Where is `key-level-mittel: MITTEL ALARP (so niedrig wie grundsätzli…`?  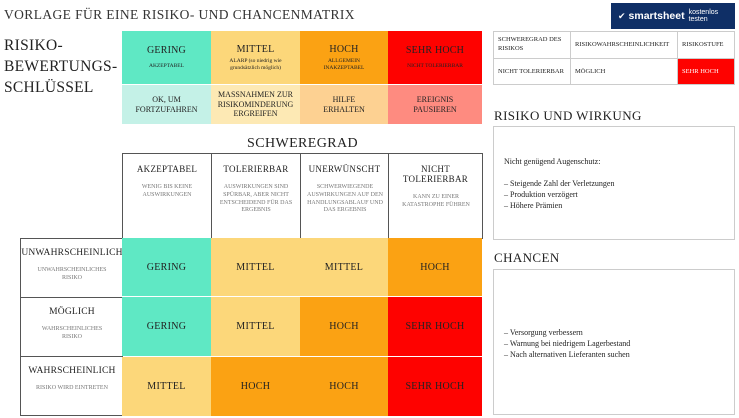 key-level-mittel: MITTEL ALARP (so niedrig wie grundsätzli… is located at coordinates (255, 57).